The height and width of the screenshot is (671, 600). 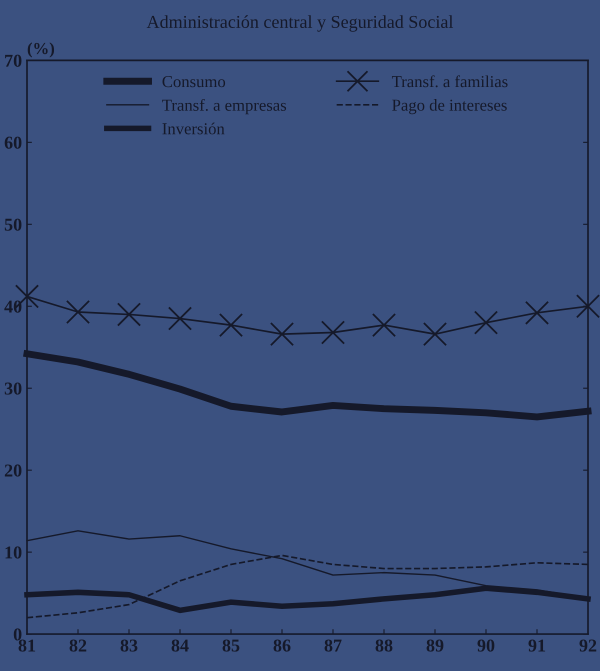 I want to click on legend-label: Transf. a empresas, so click(x=224, y=106).